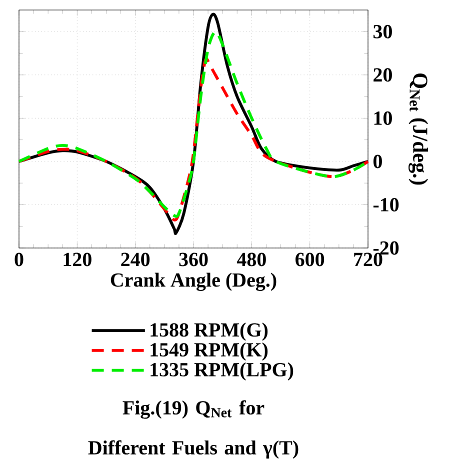 This screenshot has width=467, height=464. What do you see at coordinates (193, 281) in the screenshot?
I see `x-axis-title: Crank Angle (Deg.)` at bounding box center [193, 281].